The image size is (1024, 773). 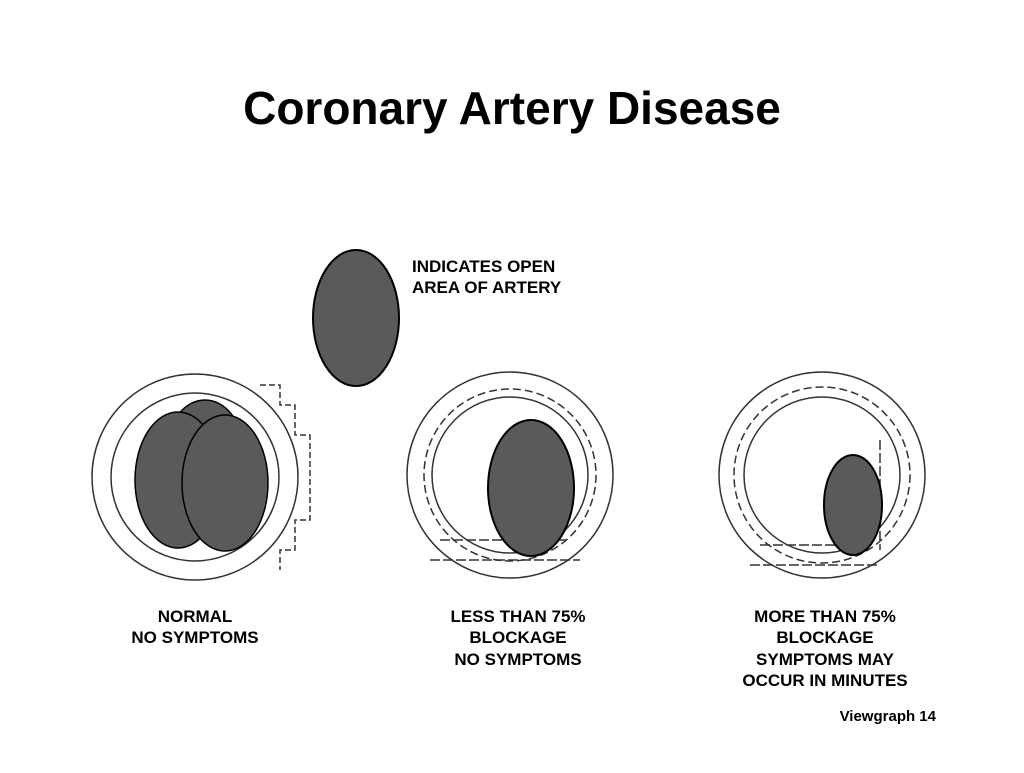 What do you see at coordinates (512, 108) in the screenshot?
I see `title: Coronary Artery Disease` at bounding box center [512, 108].